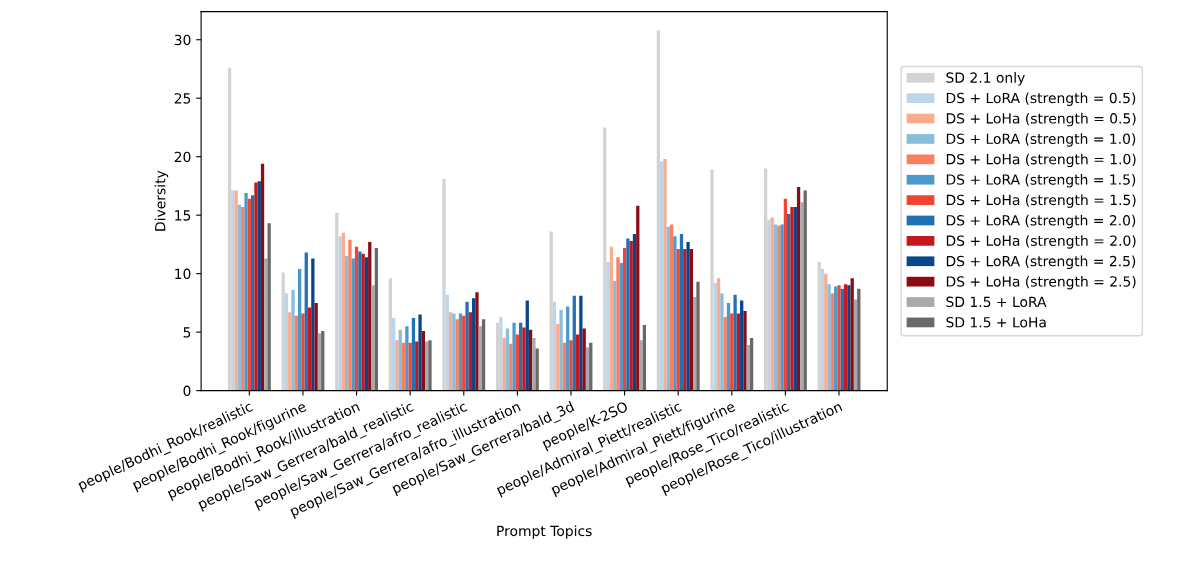 The height and width of the screenshot is (583, 1183). What do you see at coordinates (1041, 119) in the screenshot?
I see `legend-label: DS + LoHa (strength = 0.5)` at bounding box center [1041, 119].